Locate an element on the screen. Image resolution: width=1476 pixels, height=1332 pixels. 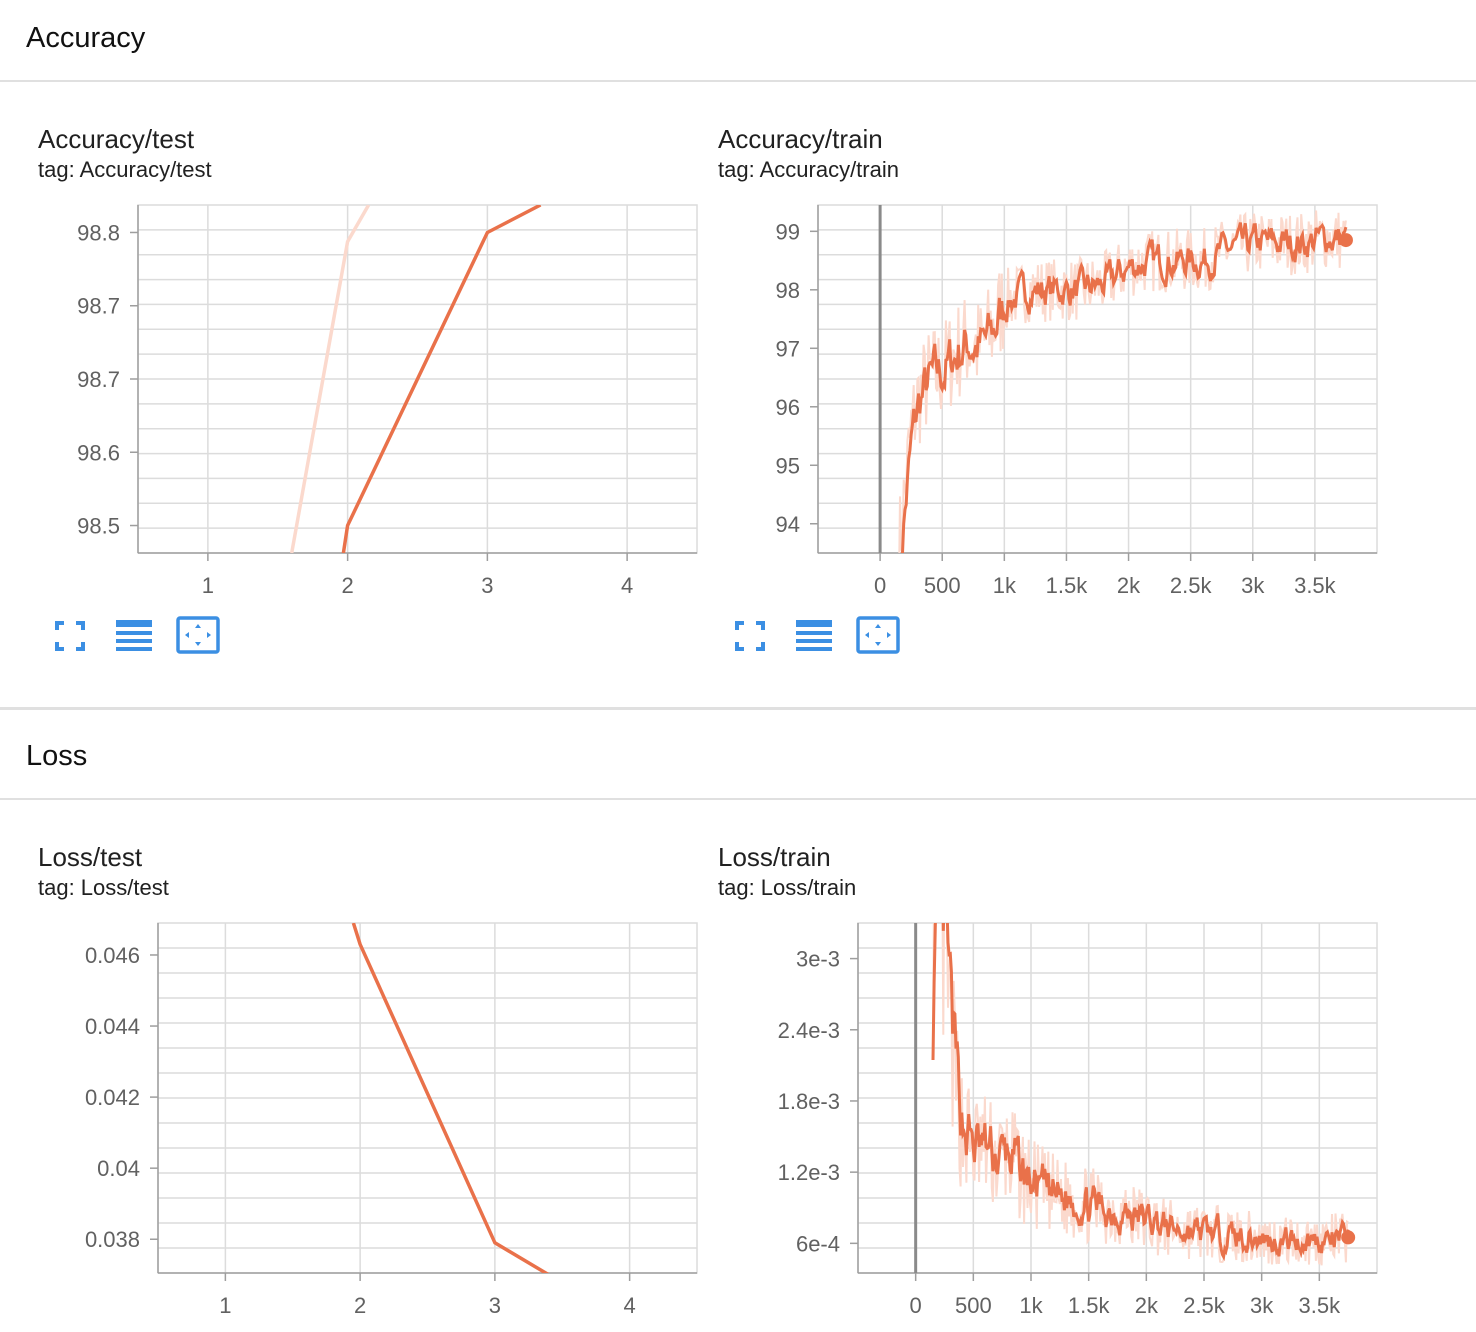
y-tick-label: 0.038 is located at coordinates (112, 1239).